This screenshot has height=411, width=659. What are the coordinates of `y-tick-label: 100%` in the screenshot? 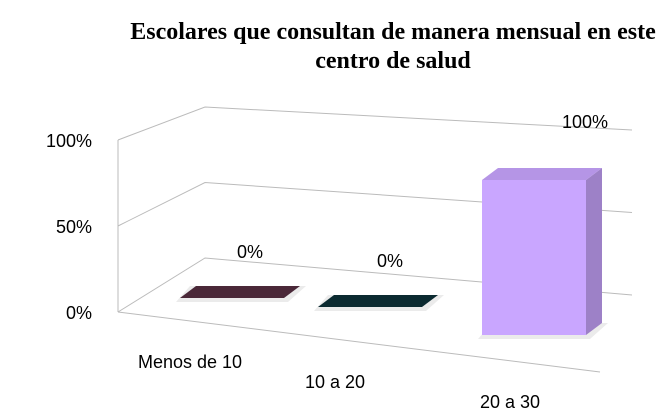 It's located at (69, 141).